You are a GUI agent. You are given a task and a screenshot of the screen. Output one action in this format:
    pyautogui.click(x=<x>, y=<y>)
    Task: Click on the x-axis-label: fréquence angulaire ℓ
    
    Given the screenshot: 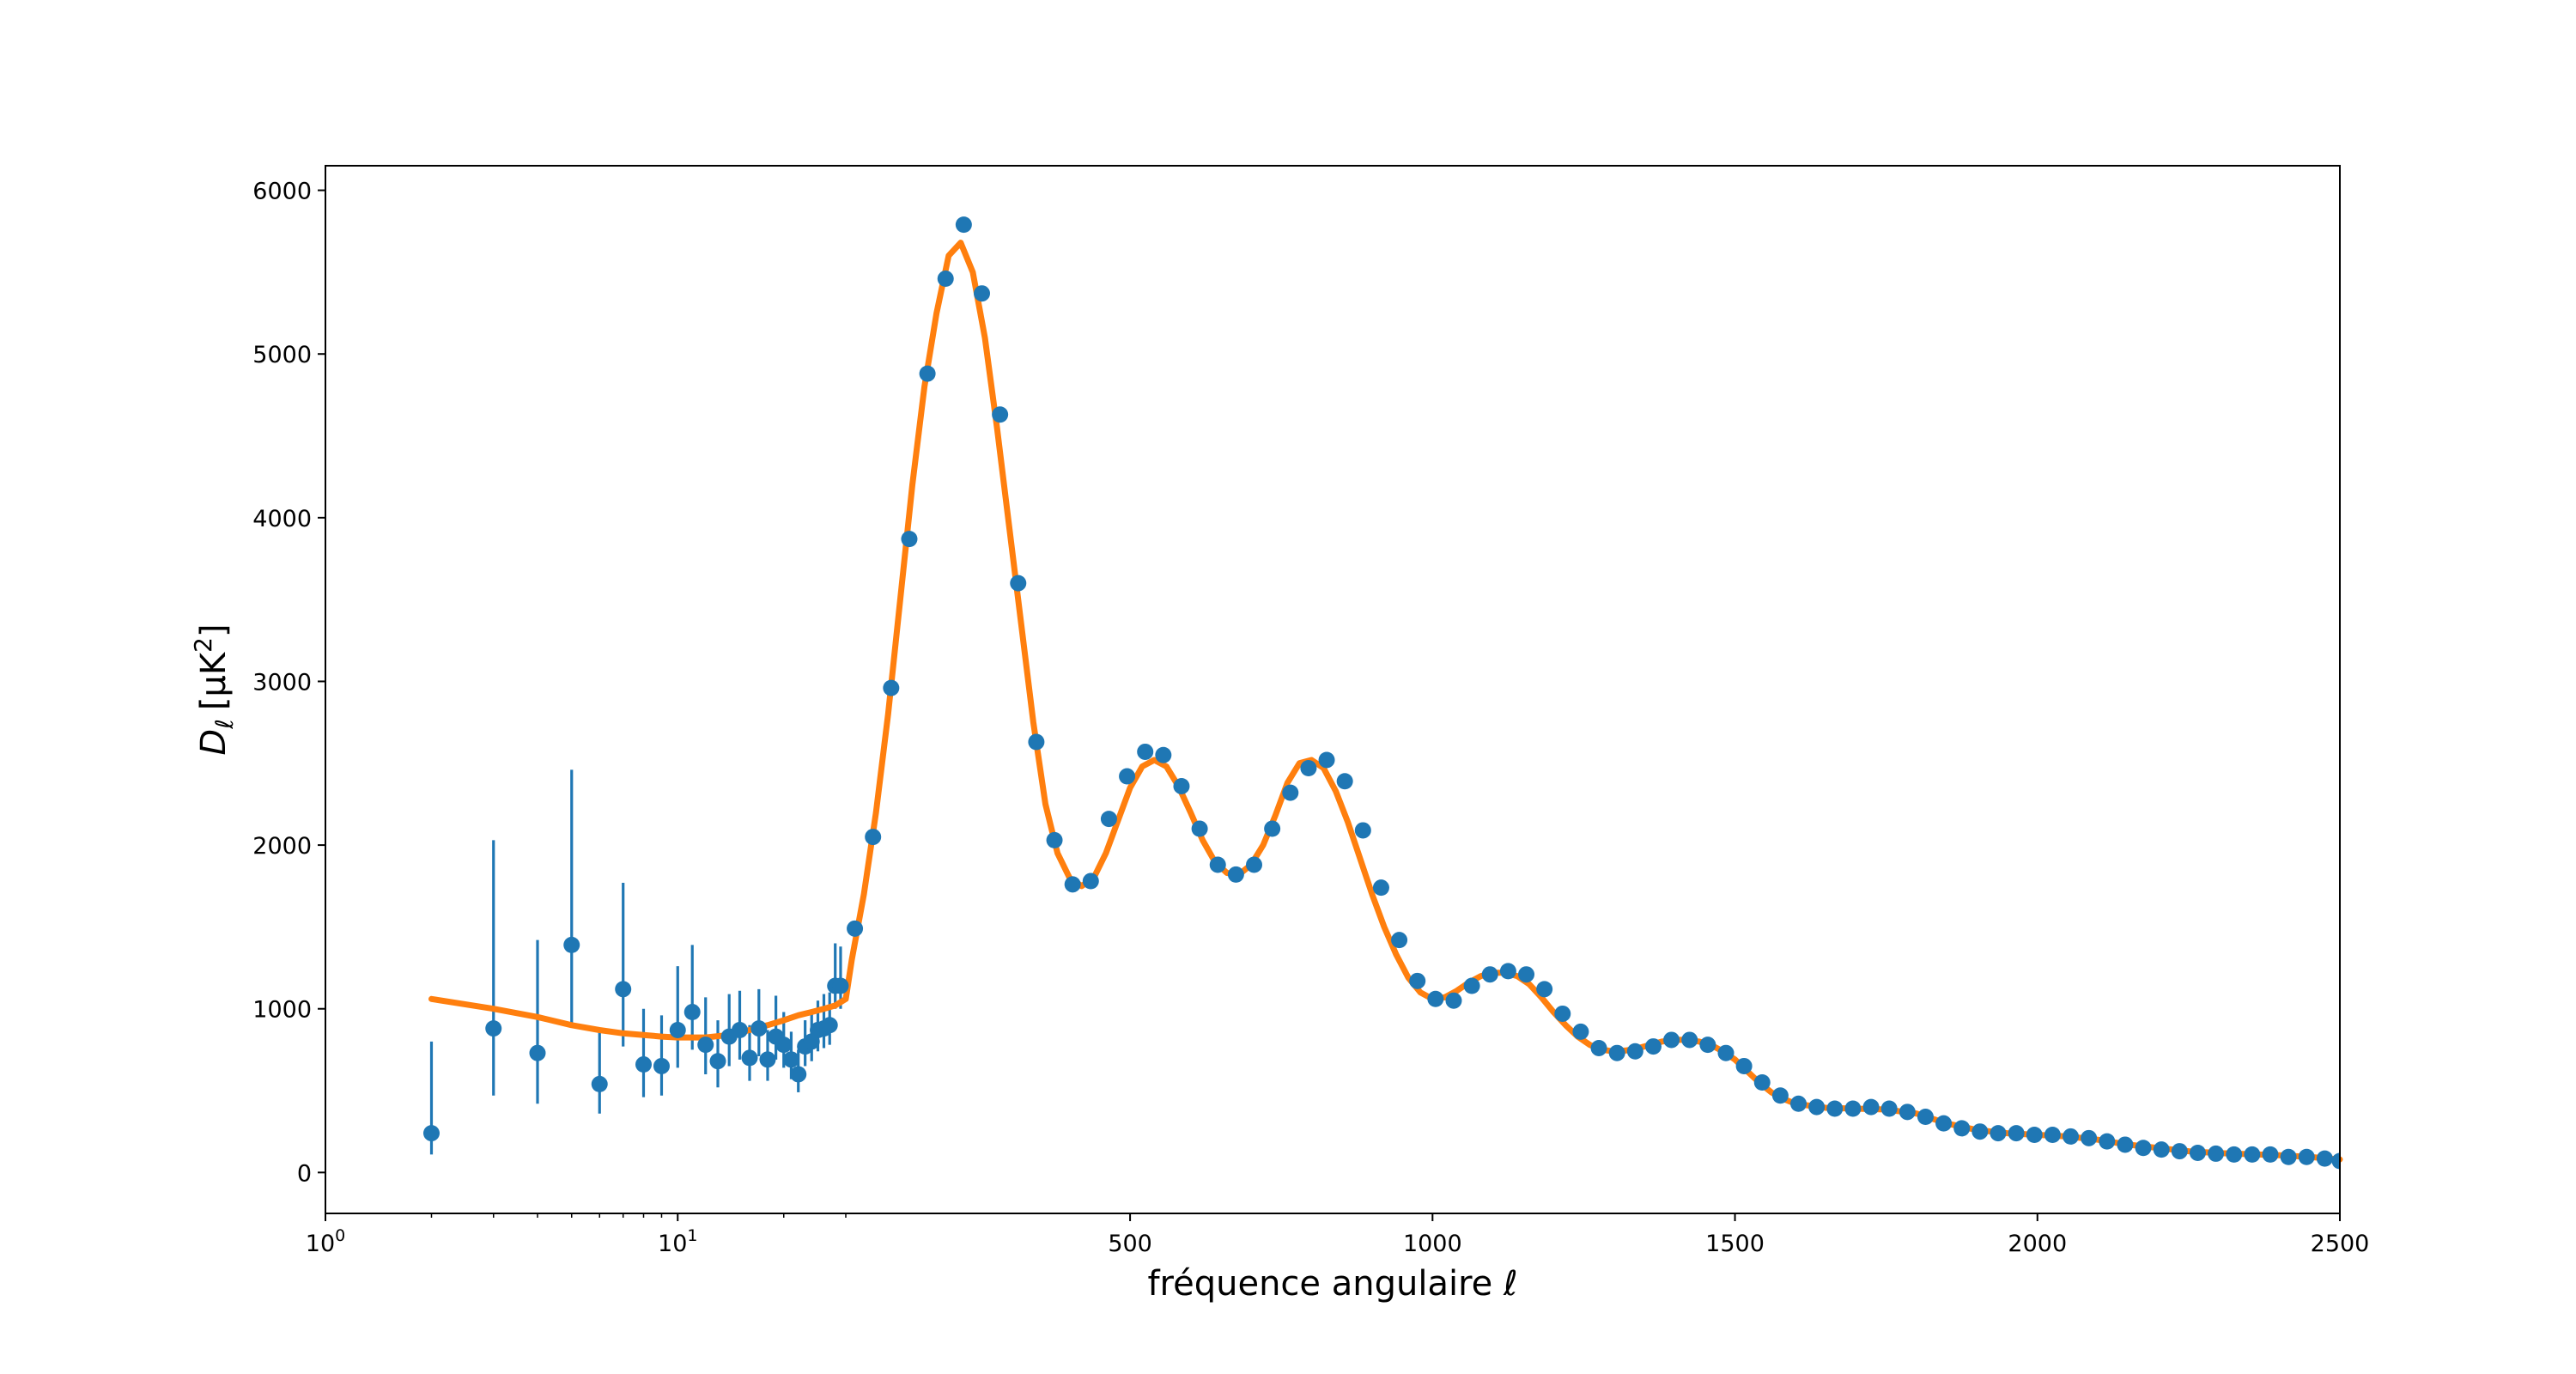 What is the action you would take?
    pyautogui.click(x=1332, y=1284)
    